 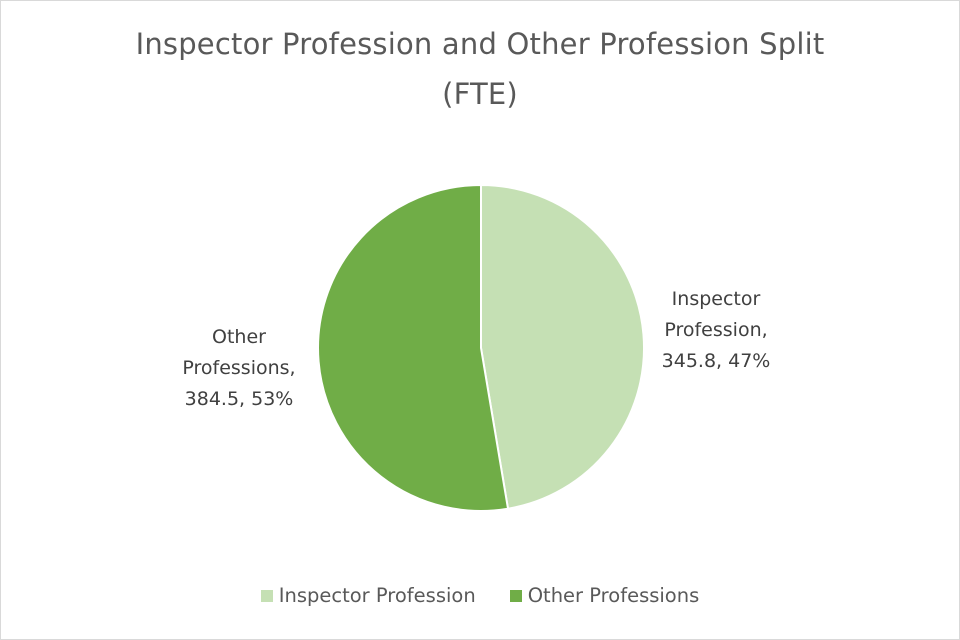 I want to click on data-label-line: Professions,, so click(x=239, y=368).